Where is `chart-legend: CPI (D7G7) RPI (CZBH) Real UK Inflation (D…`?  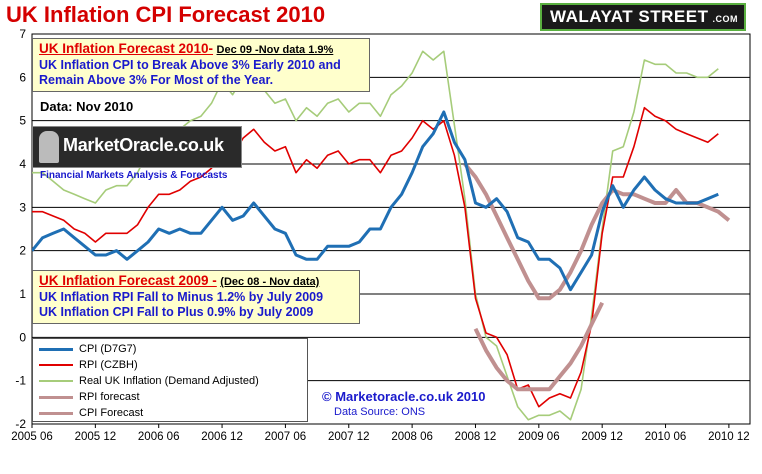
chart-legend: CPI (D7G7) RPI (CZBH) Real UK Inflation (D… is located at coordinates (170, 380).